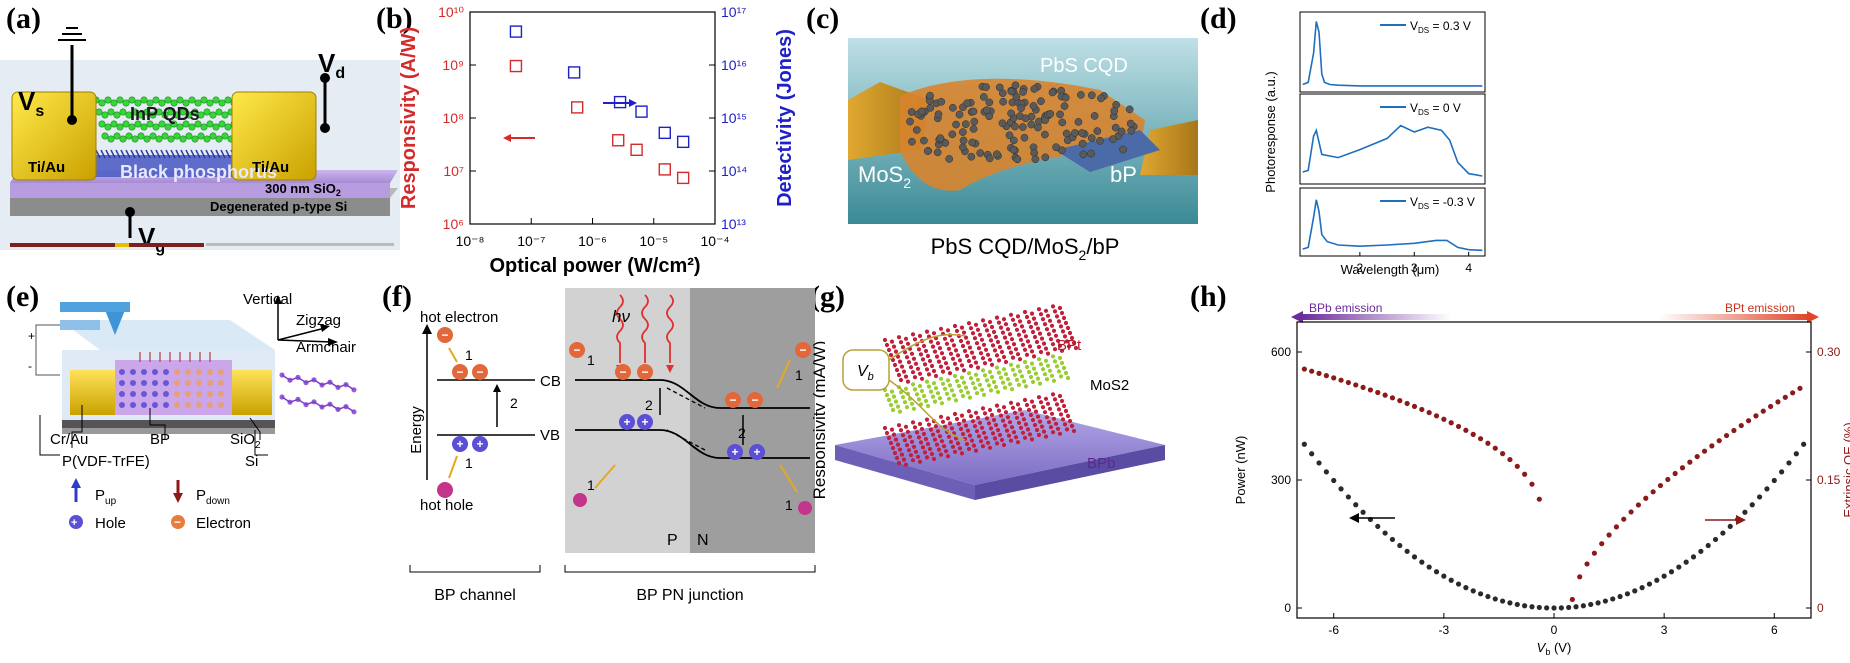 The width and height of the screenshot is (1850, 663). Describe the element at coordinates (46, 167) in the screenshot. I see `left-contact-label: Ti/Au` at that location.